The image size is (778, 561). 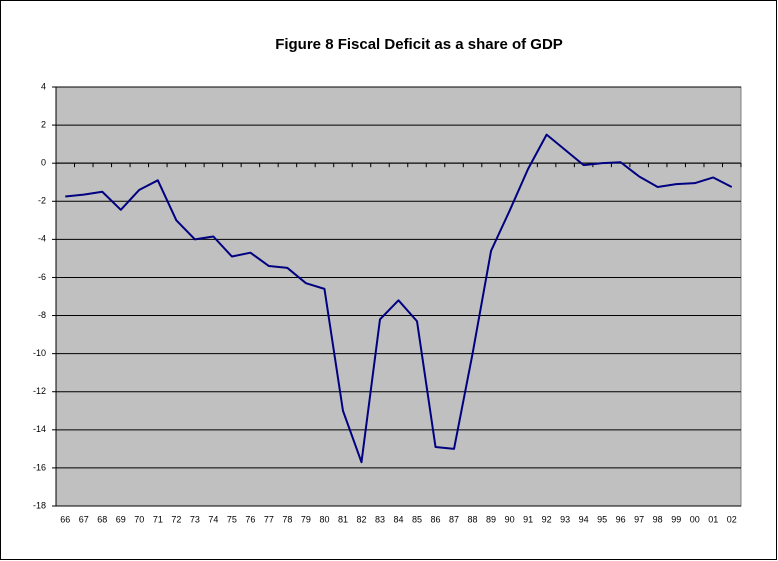 What do you see at coordinates (565, 519) in the screenshot?
I see `x-tick-label: 93` at bounding box center [565, 519].